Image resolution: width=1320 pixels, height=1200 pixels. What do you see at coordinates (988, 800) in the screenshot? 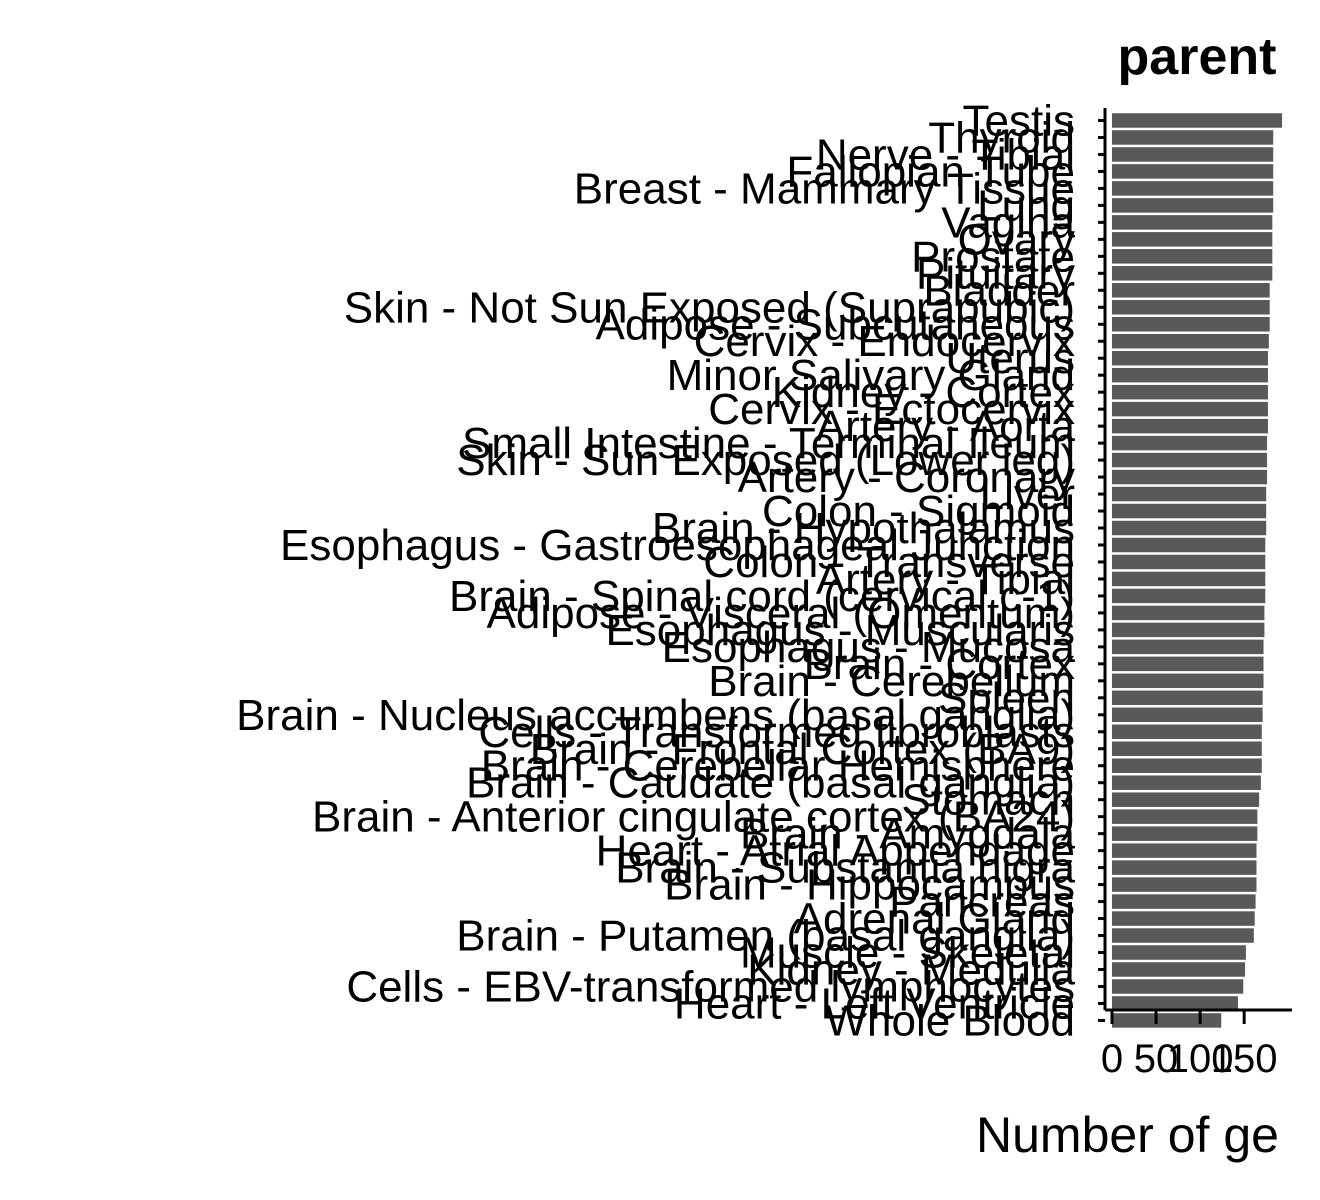
I see `y-tick-label: Stomach` at bounding box center [988, 800].